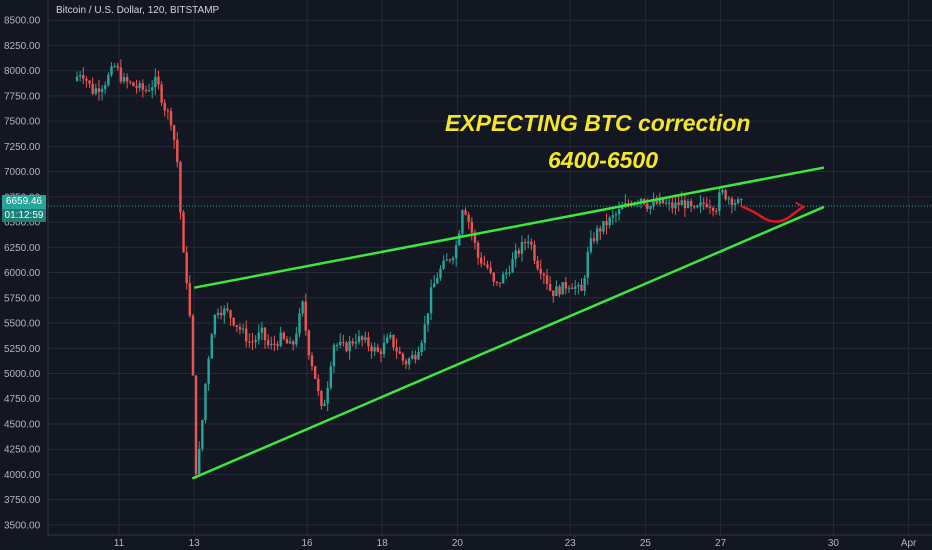 The image size is (932, 550). I want to click on y-tick-label: 4250.00, so click(22, 450).